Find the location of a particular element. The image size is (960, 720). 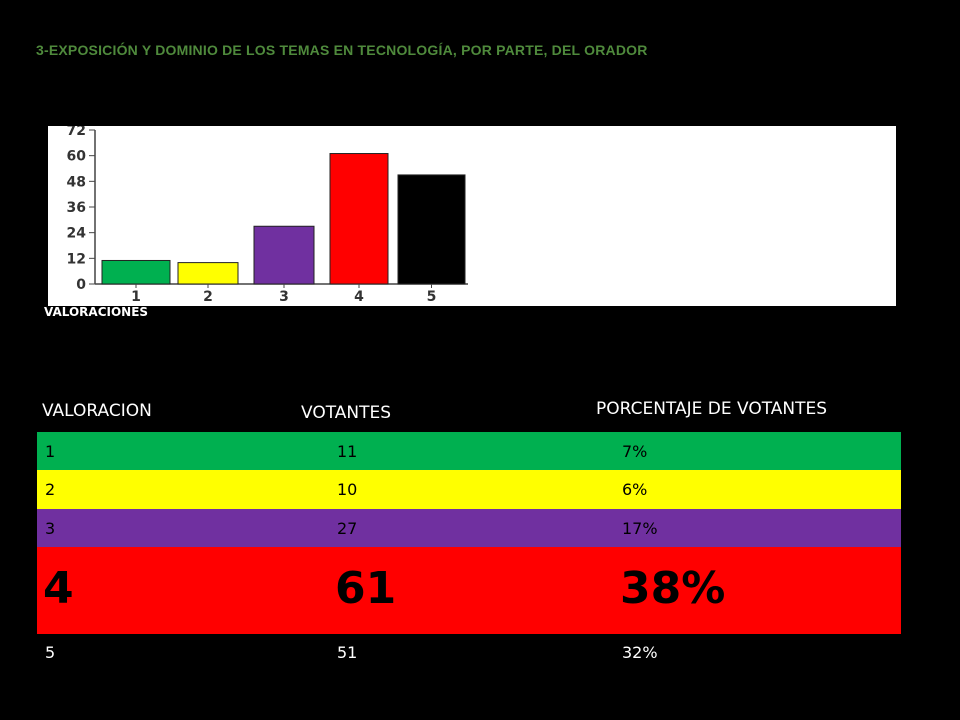

x-axis-title: VALORACIONES is located at coordinates (96, 312).